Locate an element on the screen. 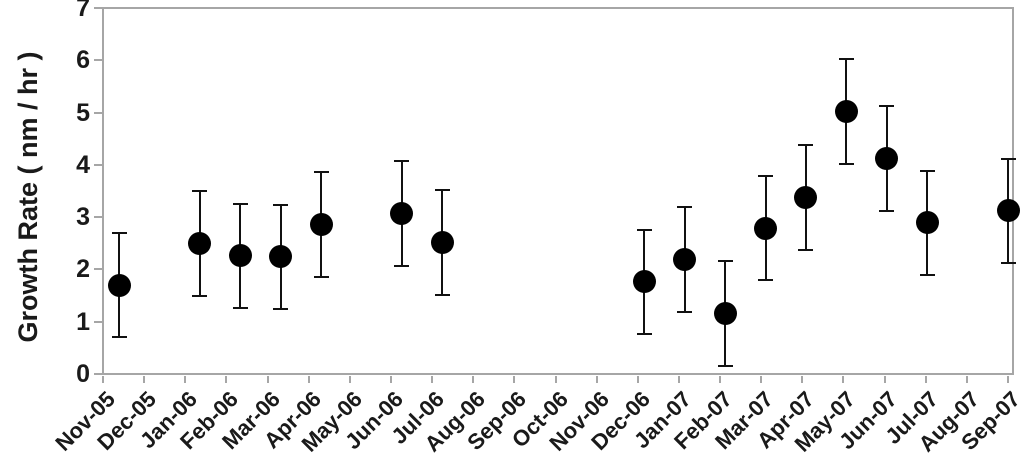 The image size is (1024, 476). y-tick-label: 3 is located at coordinates (83, 217).